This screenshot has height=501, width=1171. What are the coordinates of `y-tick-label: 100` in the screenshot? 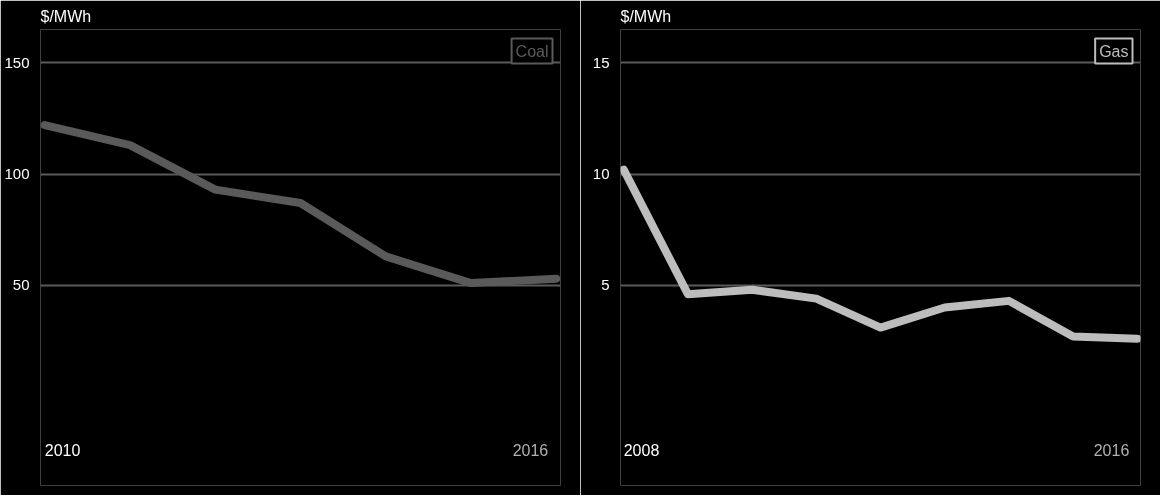 It's located at (17, 174).